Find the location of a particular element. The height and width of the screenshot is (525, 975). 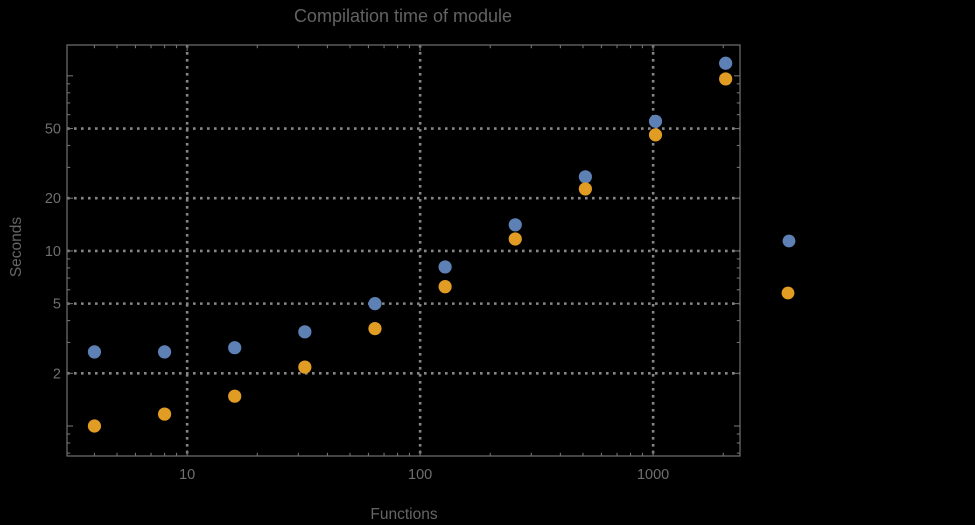

legend-markers is located at coordinates (788, 267).